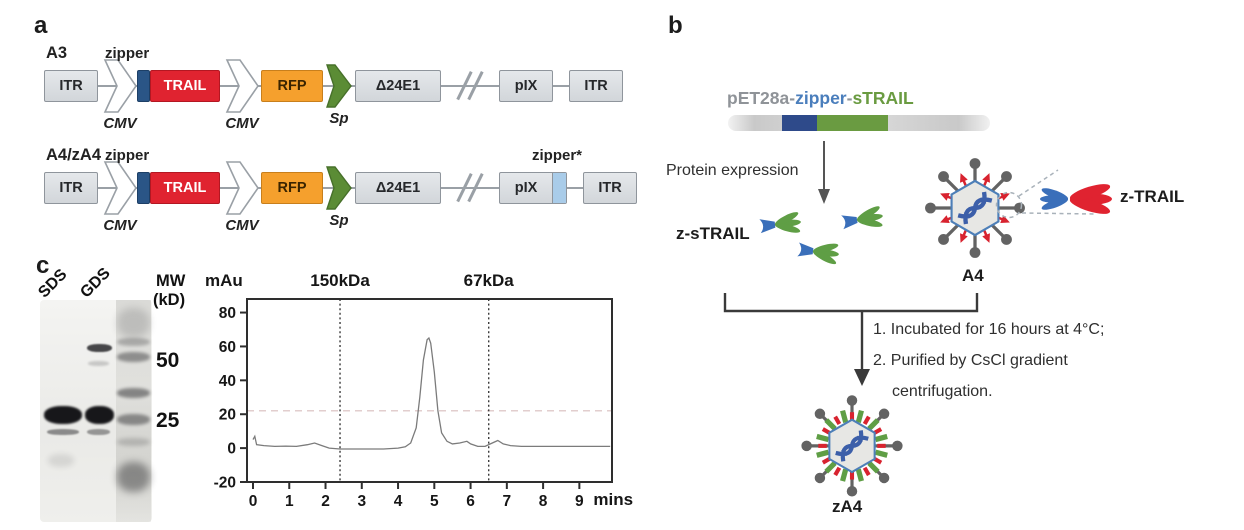 The height and width of the screenshot is (530, 1244). Describe the element at coordinates (975, 208) in the screenshot. I see `a4-virus-icon` at that location.